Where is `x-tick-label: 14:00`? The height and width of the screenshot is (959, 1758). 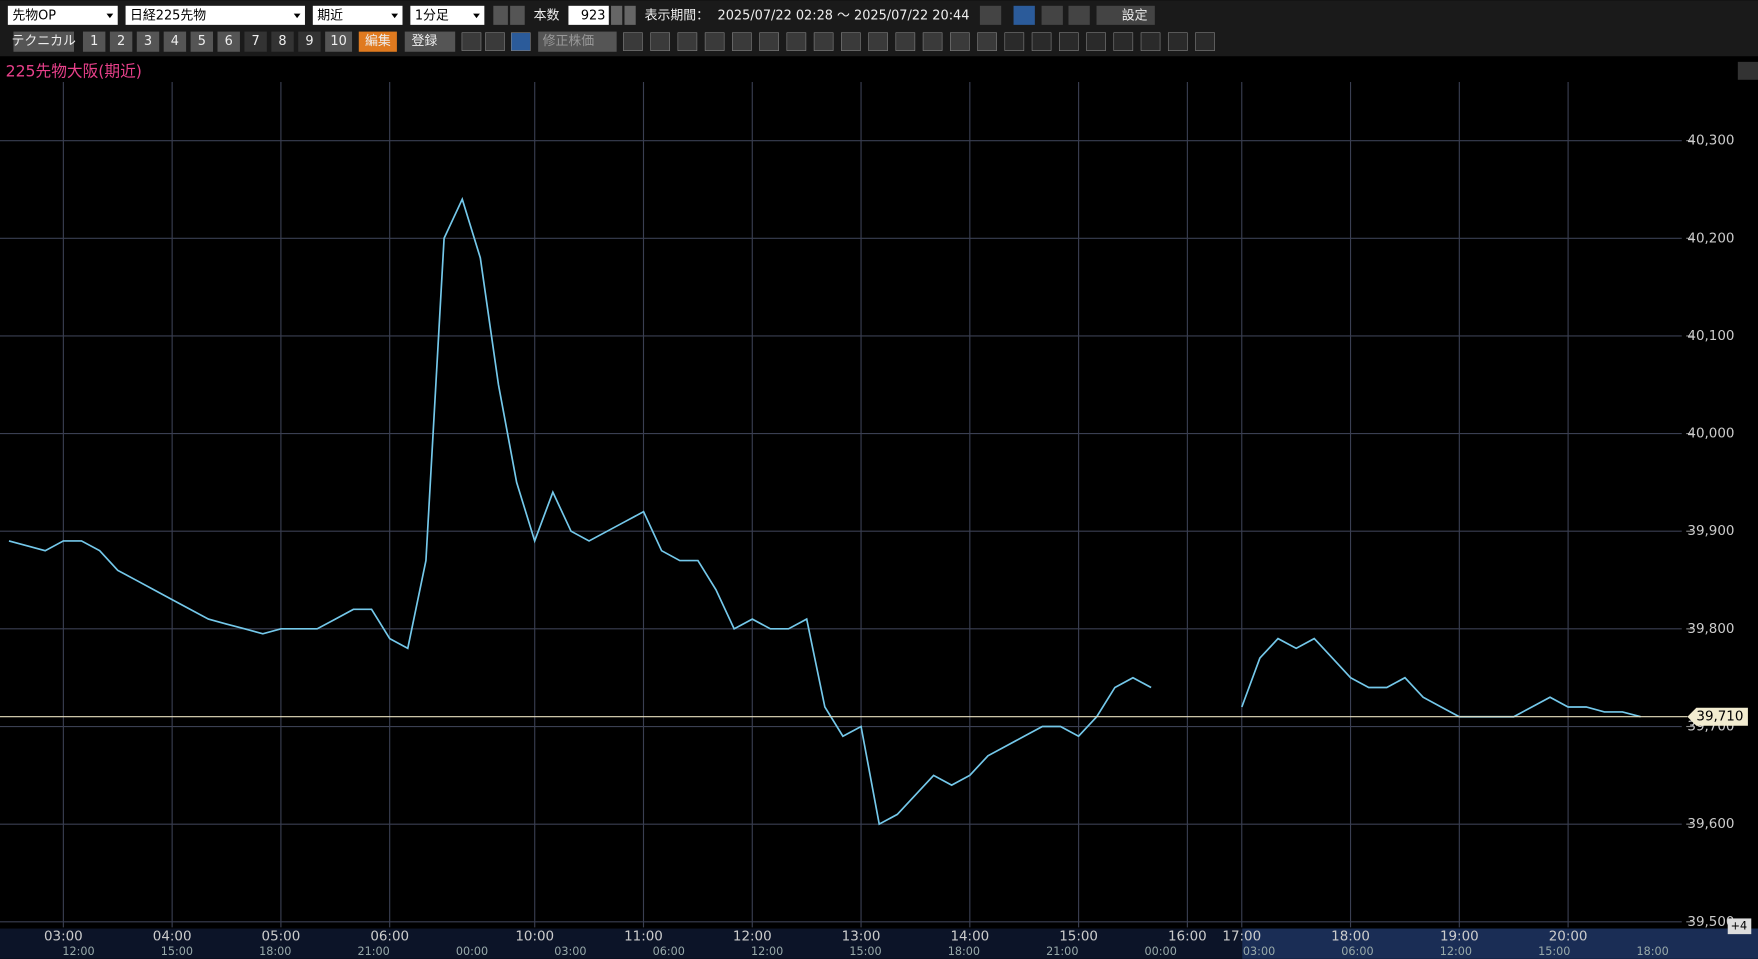
x-tick-label: 14:00 is located at coordinates (969, 936).